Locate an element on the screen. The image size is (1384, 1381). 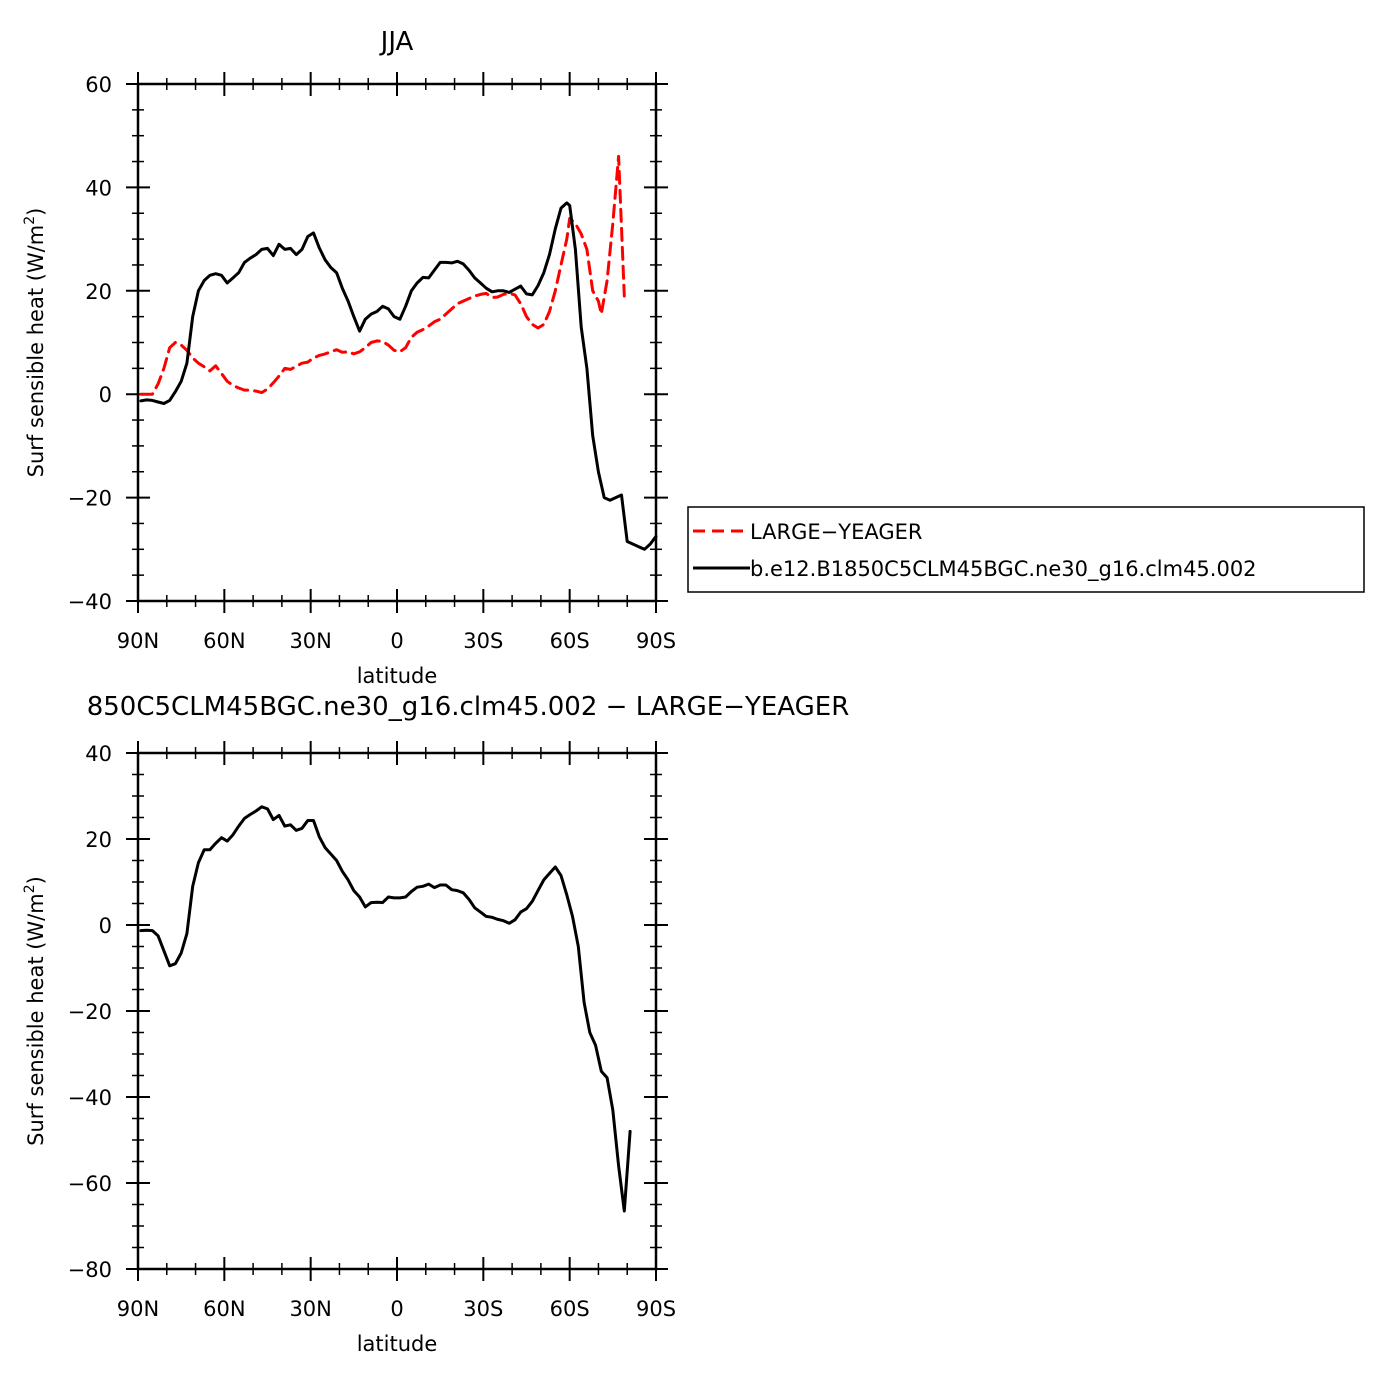
legend-box is located at coordinates (1026, 549).